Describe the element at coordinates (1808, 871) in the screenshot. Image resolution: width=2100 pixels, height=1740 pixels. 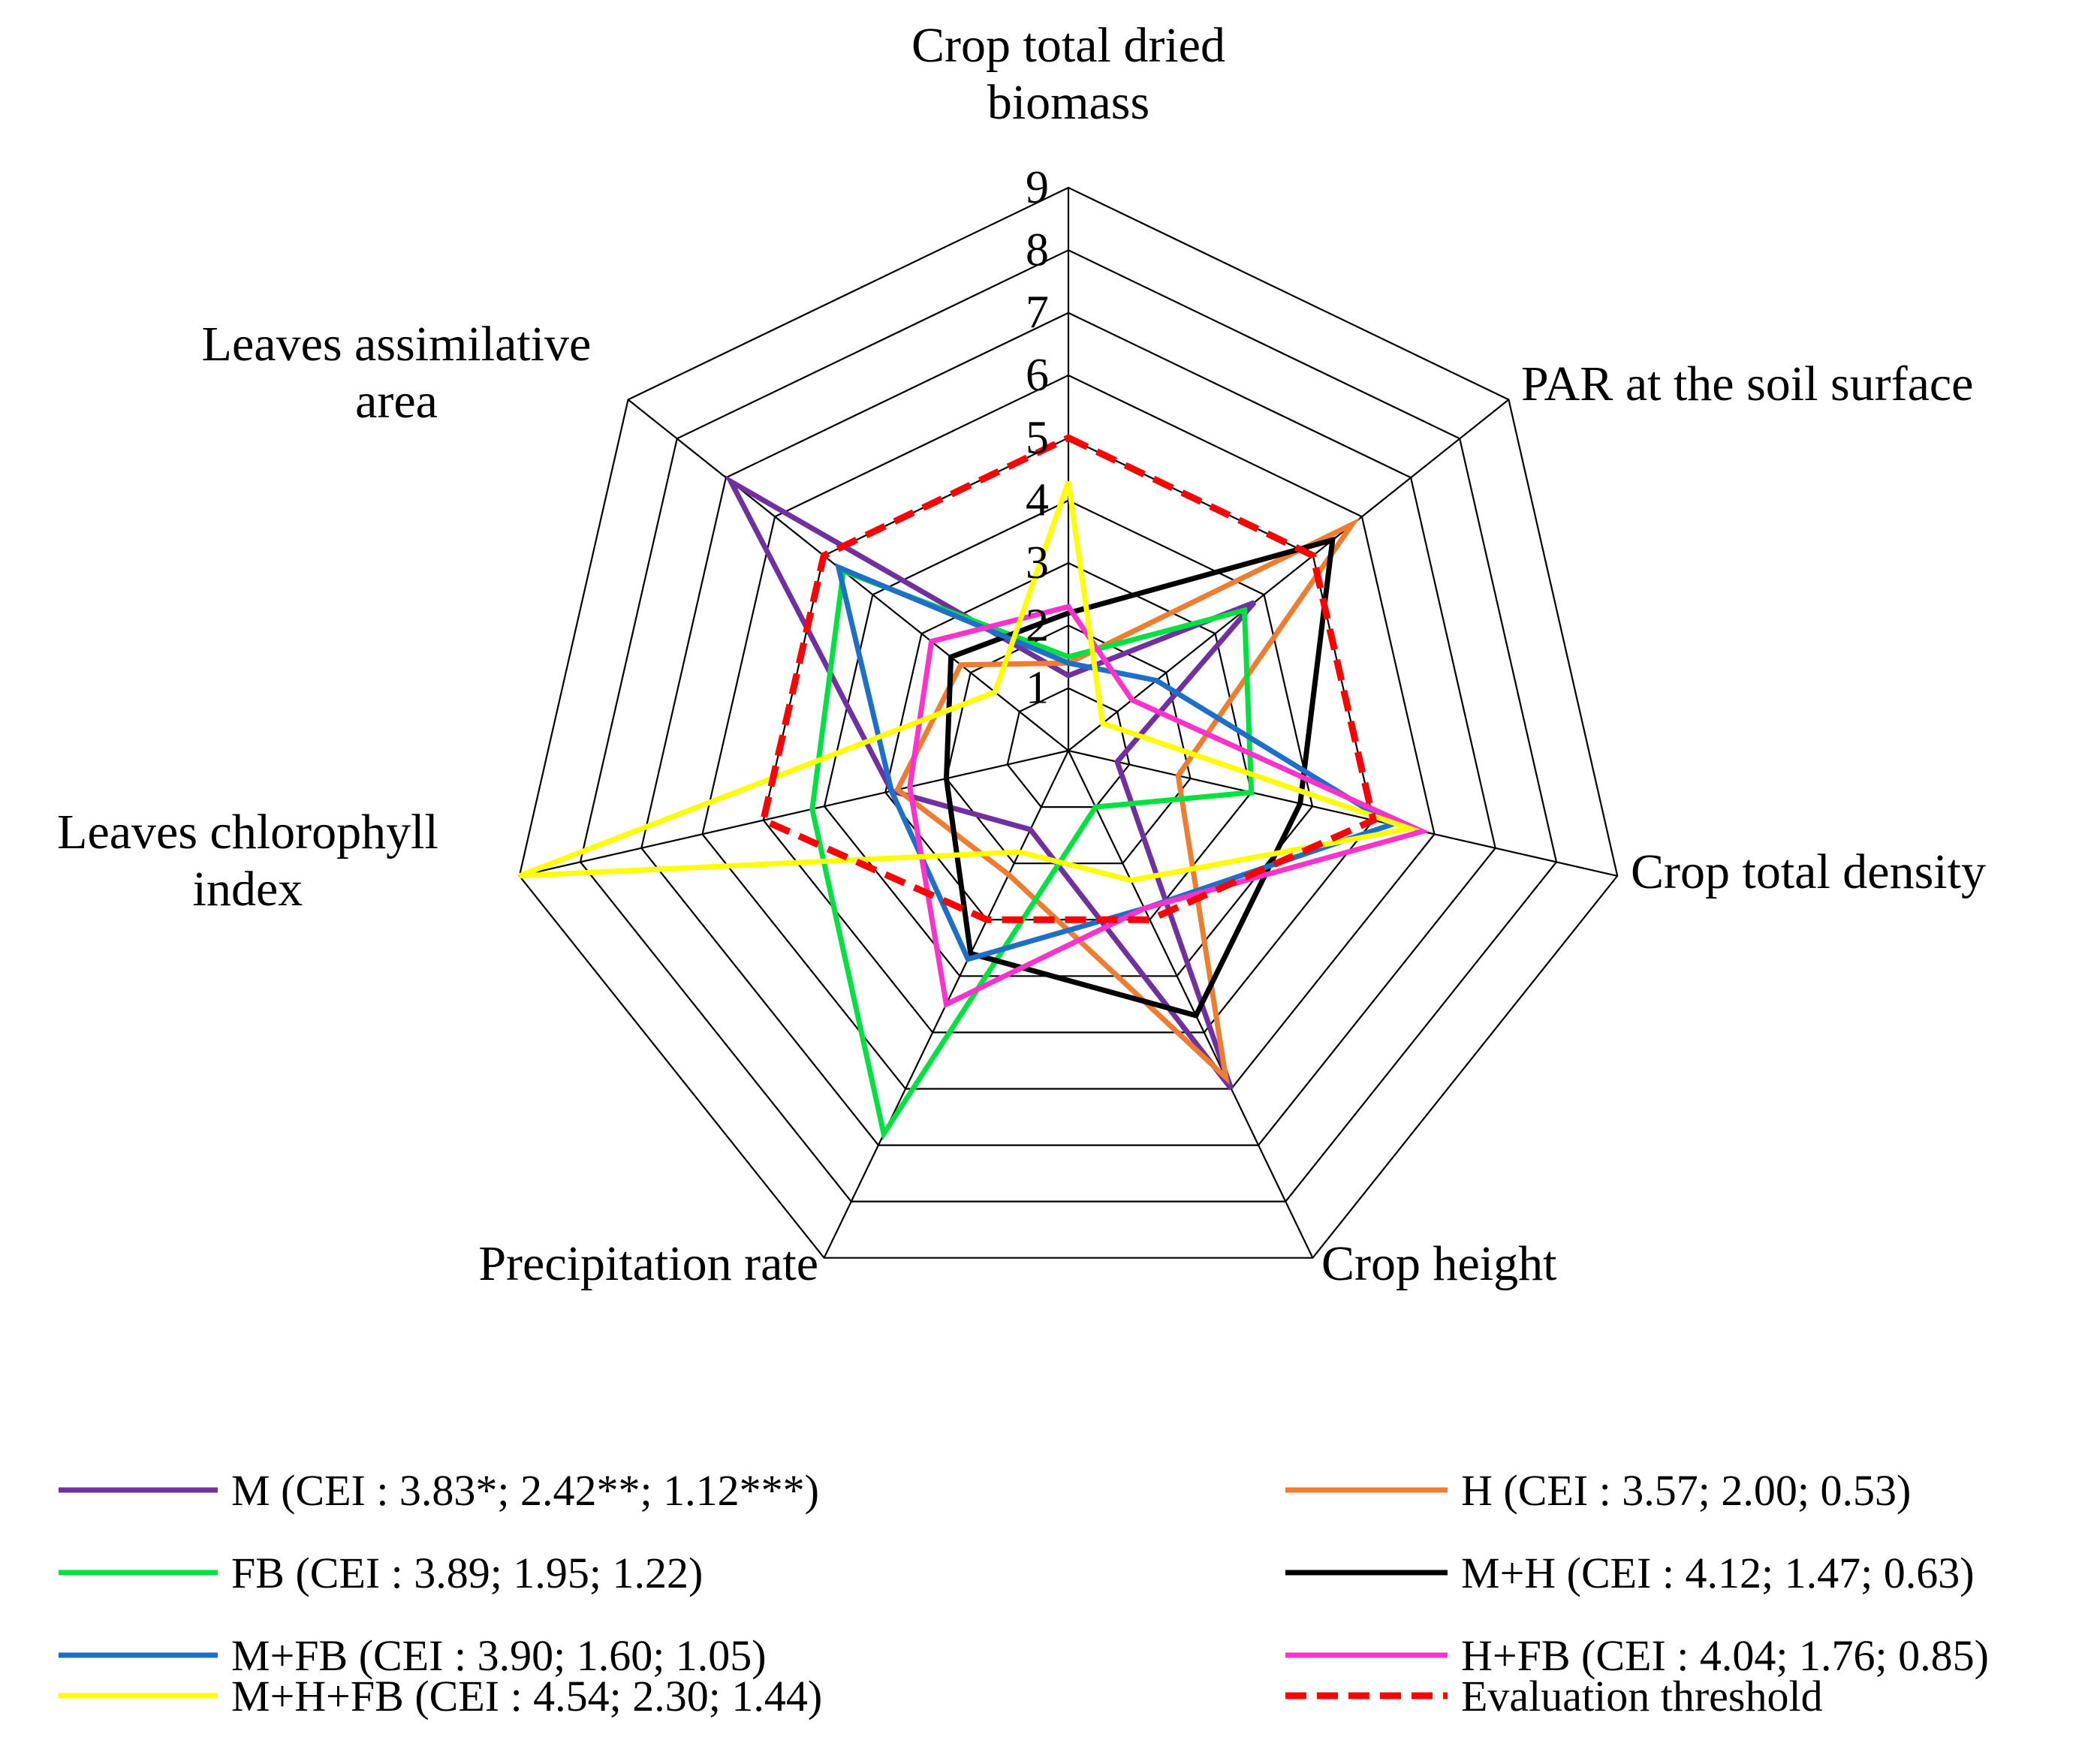
I see `axis-label-3-line-1: Crop total density` at that location.